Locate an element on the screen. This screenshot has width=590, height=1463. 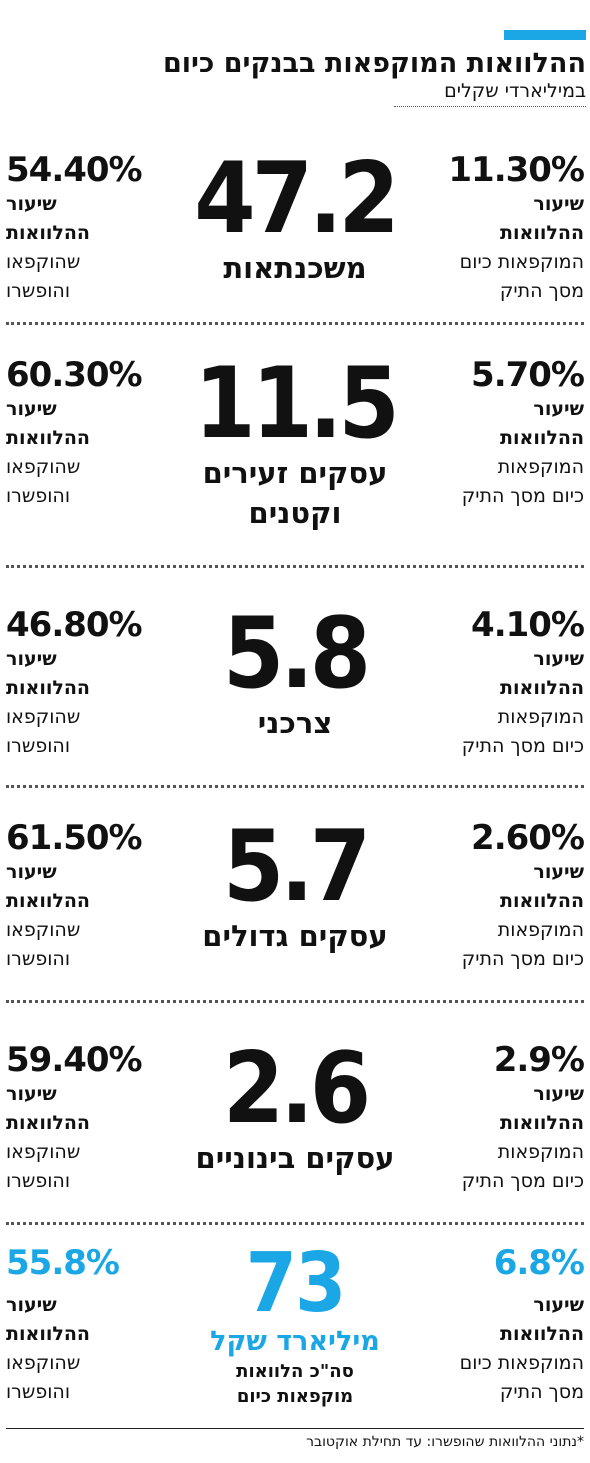
frozen-released-percent: 61.50% is located at coordinates (74, 838).